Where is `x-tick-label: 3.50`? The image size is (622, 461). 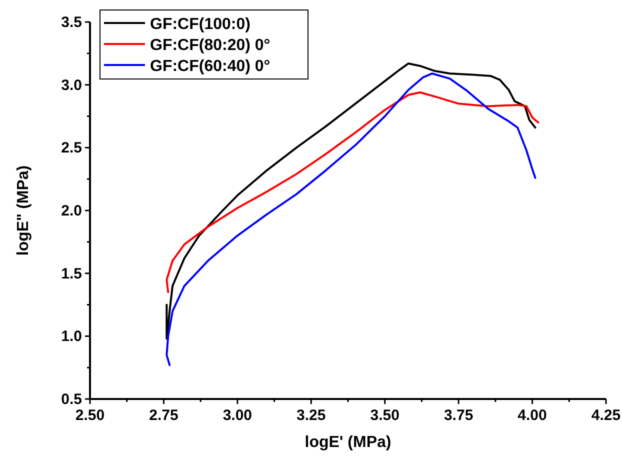 x-tick-label: 3.50 is located at coordinates (385, 415).